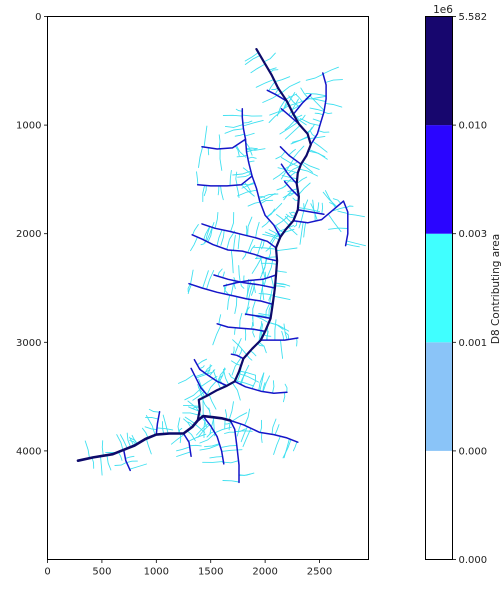  What do you see at coordinates (156, 572) in the screenshot?
I see `x-tick-label: 1000` at bounding box center [156, 572].